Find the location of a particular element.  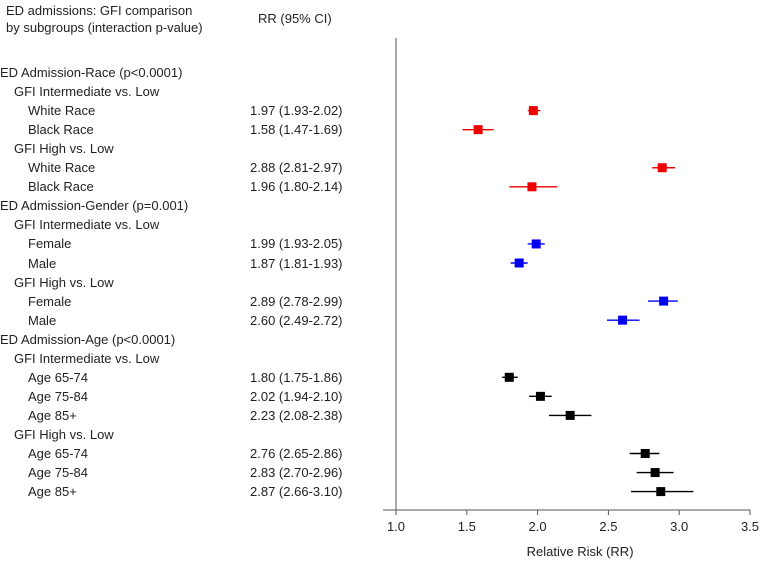

rr-value: 2.88 (2.81-2.97) is located at coordinates (296, 168).